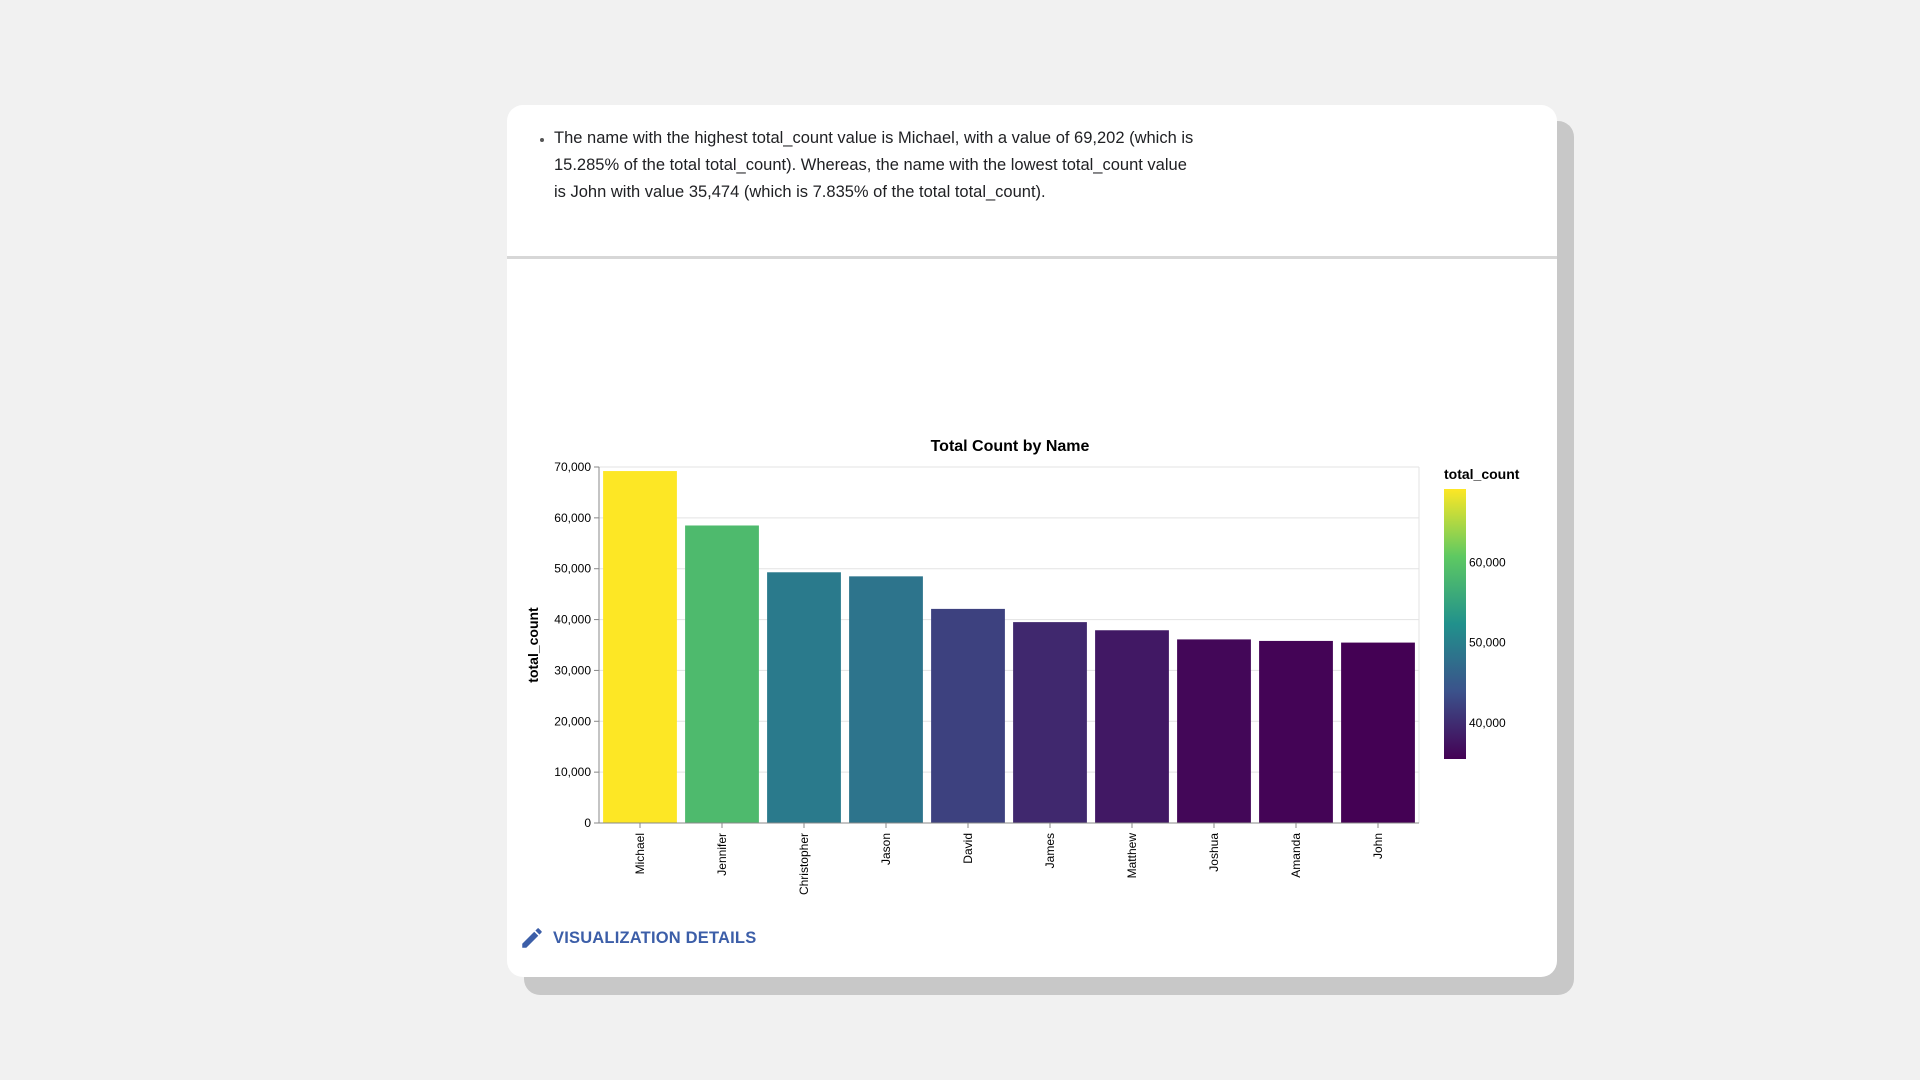 The image size is (1920, 1080). What do you see at coordinates (587, 823) in the screenshot?
I see `y-tick-label: 0` at bounding box center [587, 823].